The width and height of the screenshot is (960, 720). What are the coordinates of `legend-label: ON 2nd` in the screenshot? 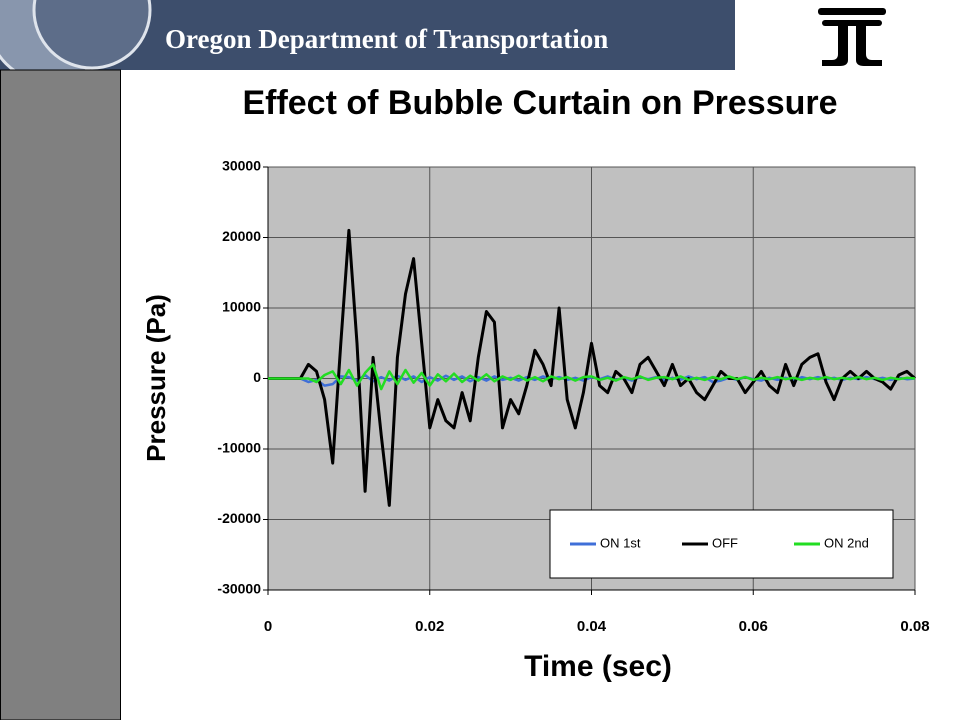 It's located at (846, 542).